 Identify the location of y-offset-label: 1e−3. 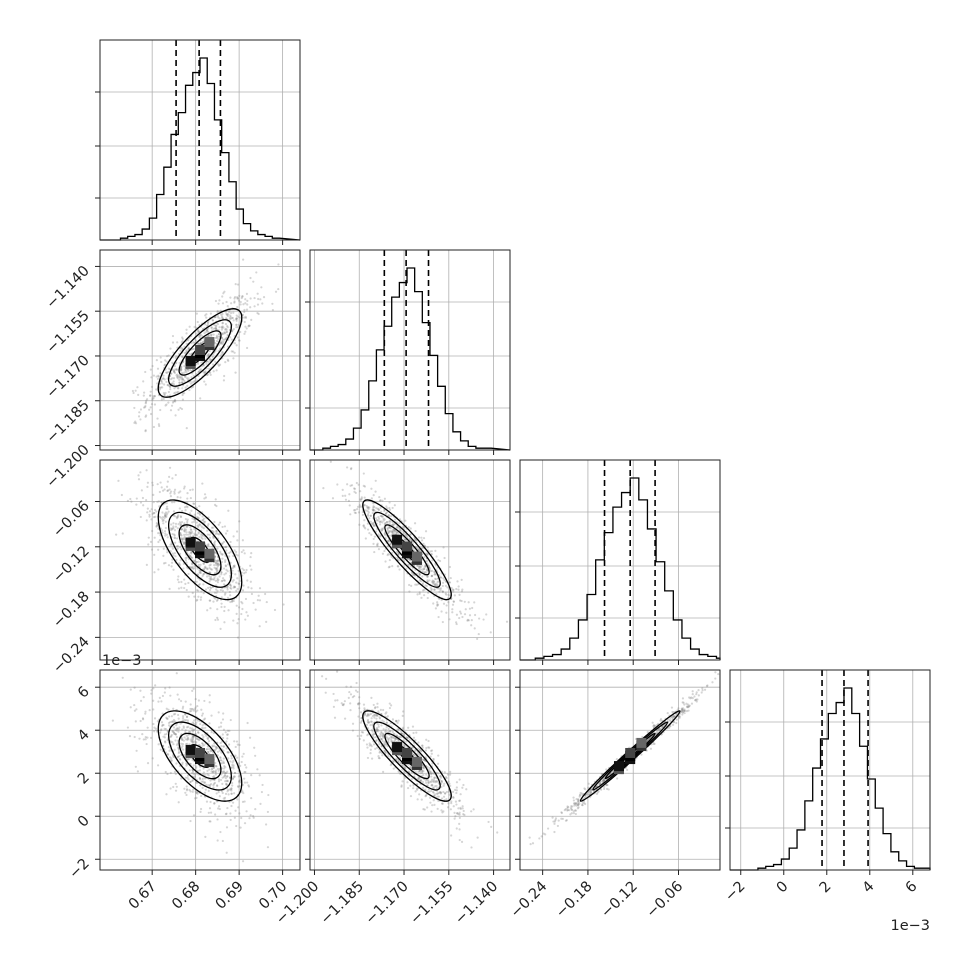
(122, 661).